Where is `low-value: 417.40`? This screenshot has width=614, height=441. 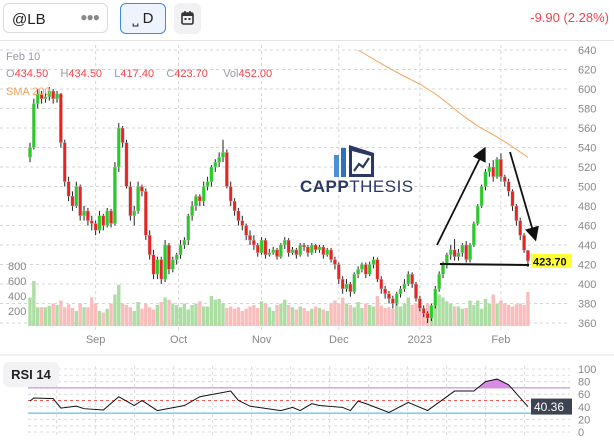 low-value: 417.40 is located at coordinates (137, 74).